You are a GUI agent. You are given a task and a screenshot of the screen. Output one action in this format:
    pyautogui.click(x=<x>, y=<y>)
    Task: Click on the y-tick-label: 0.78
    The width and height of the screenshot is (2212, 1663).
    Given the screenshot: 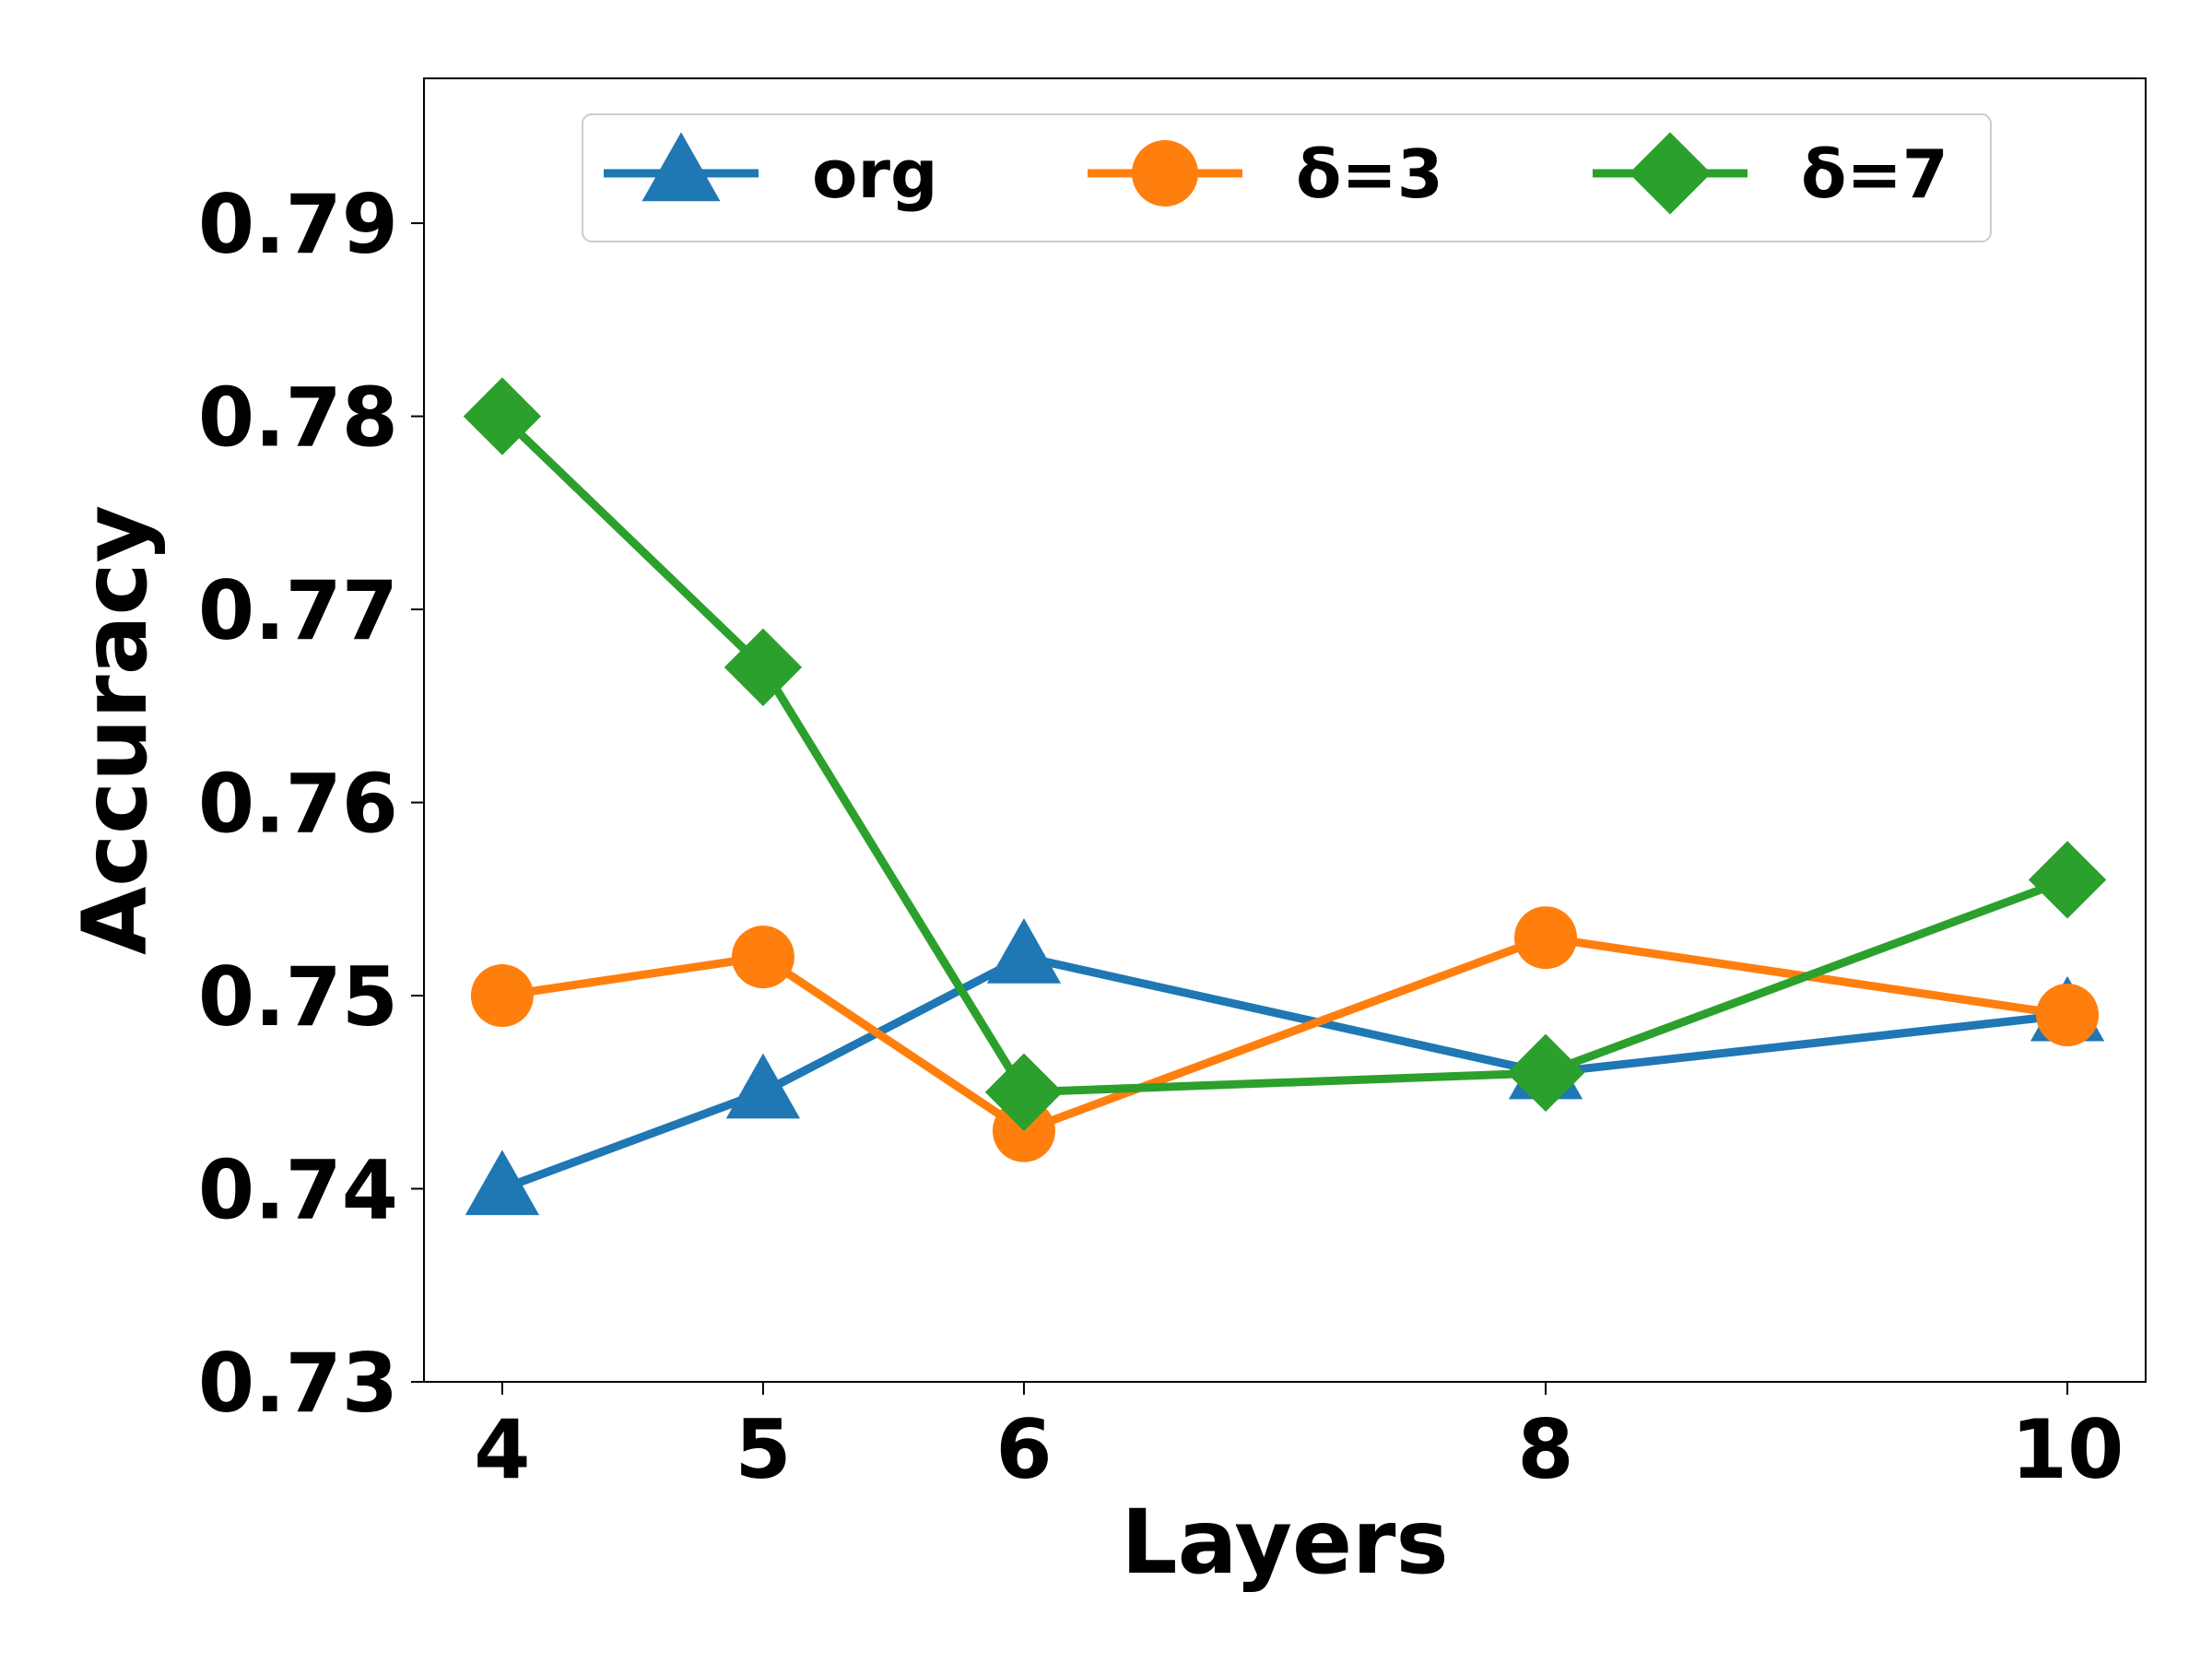 What is the action you would take?
    pyautogui.click(x=298, y=418)
    